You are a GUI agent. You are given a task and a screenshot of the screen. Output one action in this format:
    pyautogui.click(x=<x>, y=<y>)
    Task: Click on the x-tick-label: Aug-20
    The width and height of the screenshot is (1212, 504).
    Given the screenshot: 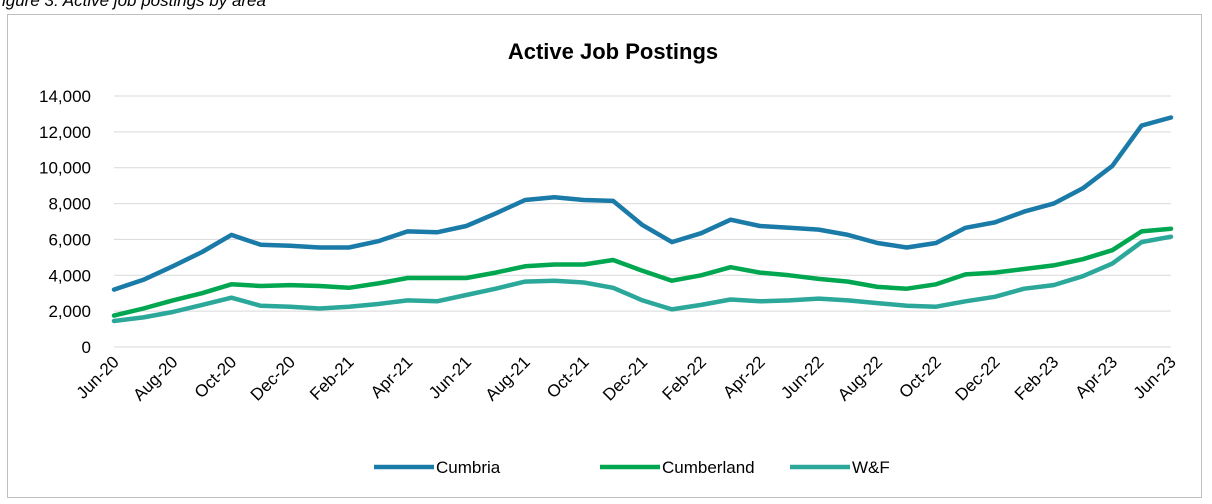 What is the action you would take?
    pyautogui.click(x=155, y=378)
    